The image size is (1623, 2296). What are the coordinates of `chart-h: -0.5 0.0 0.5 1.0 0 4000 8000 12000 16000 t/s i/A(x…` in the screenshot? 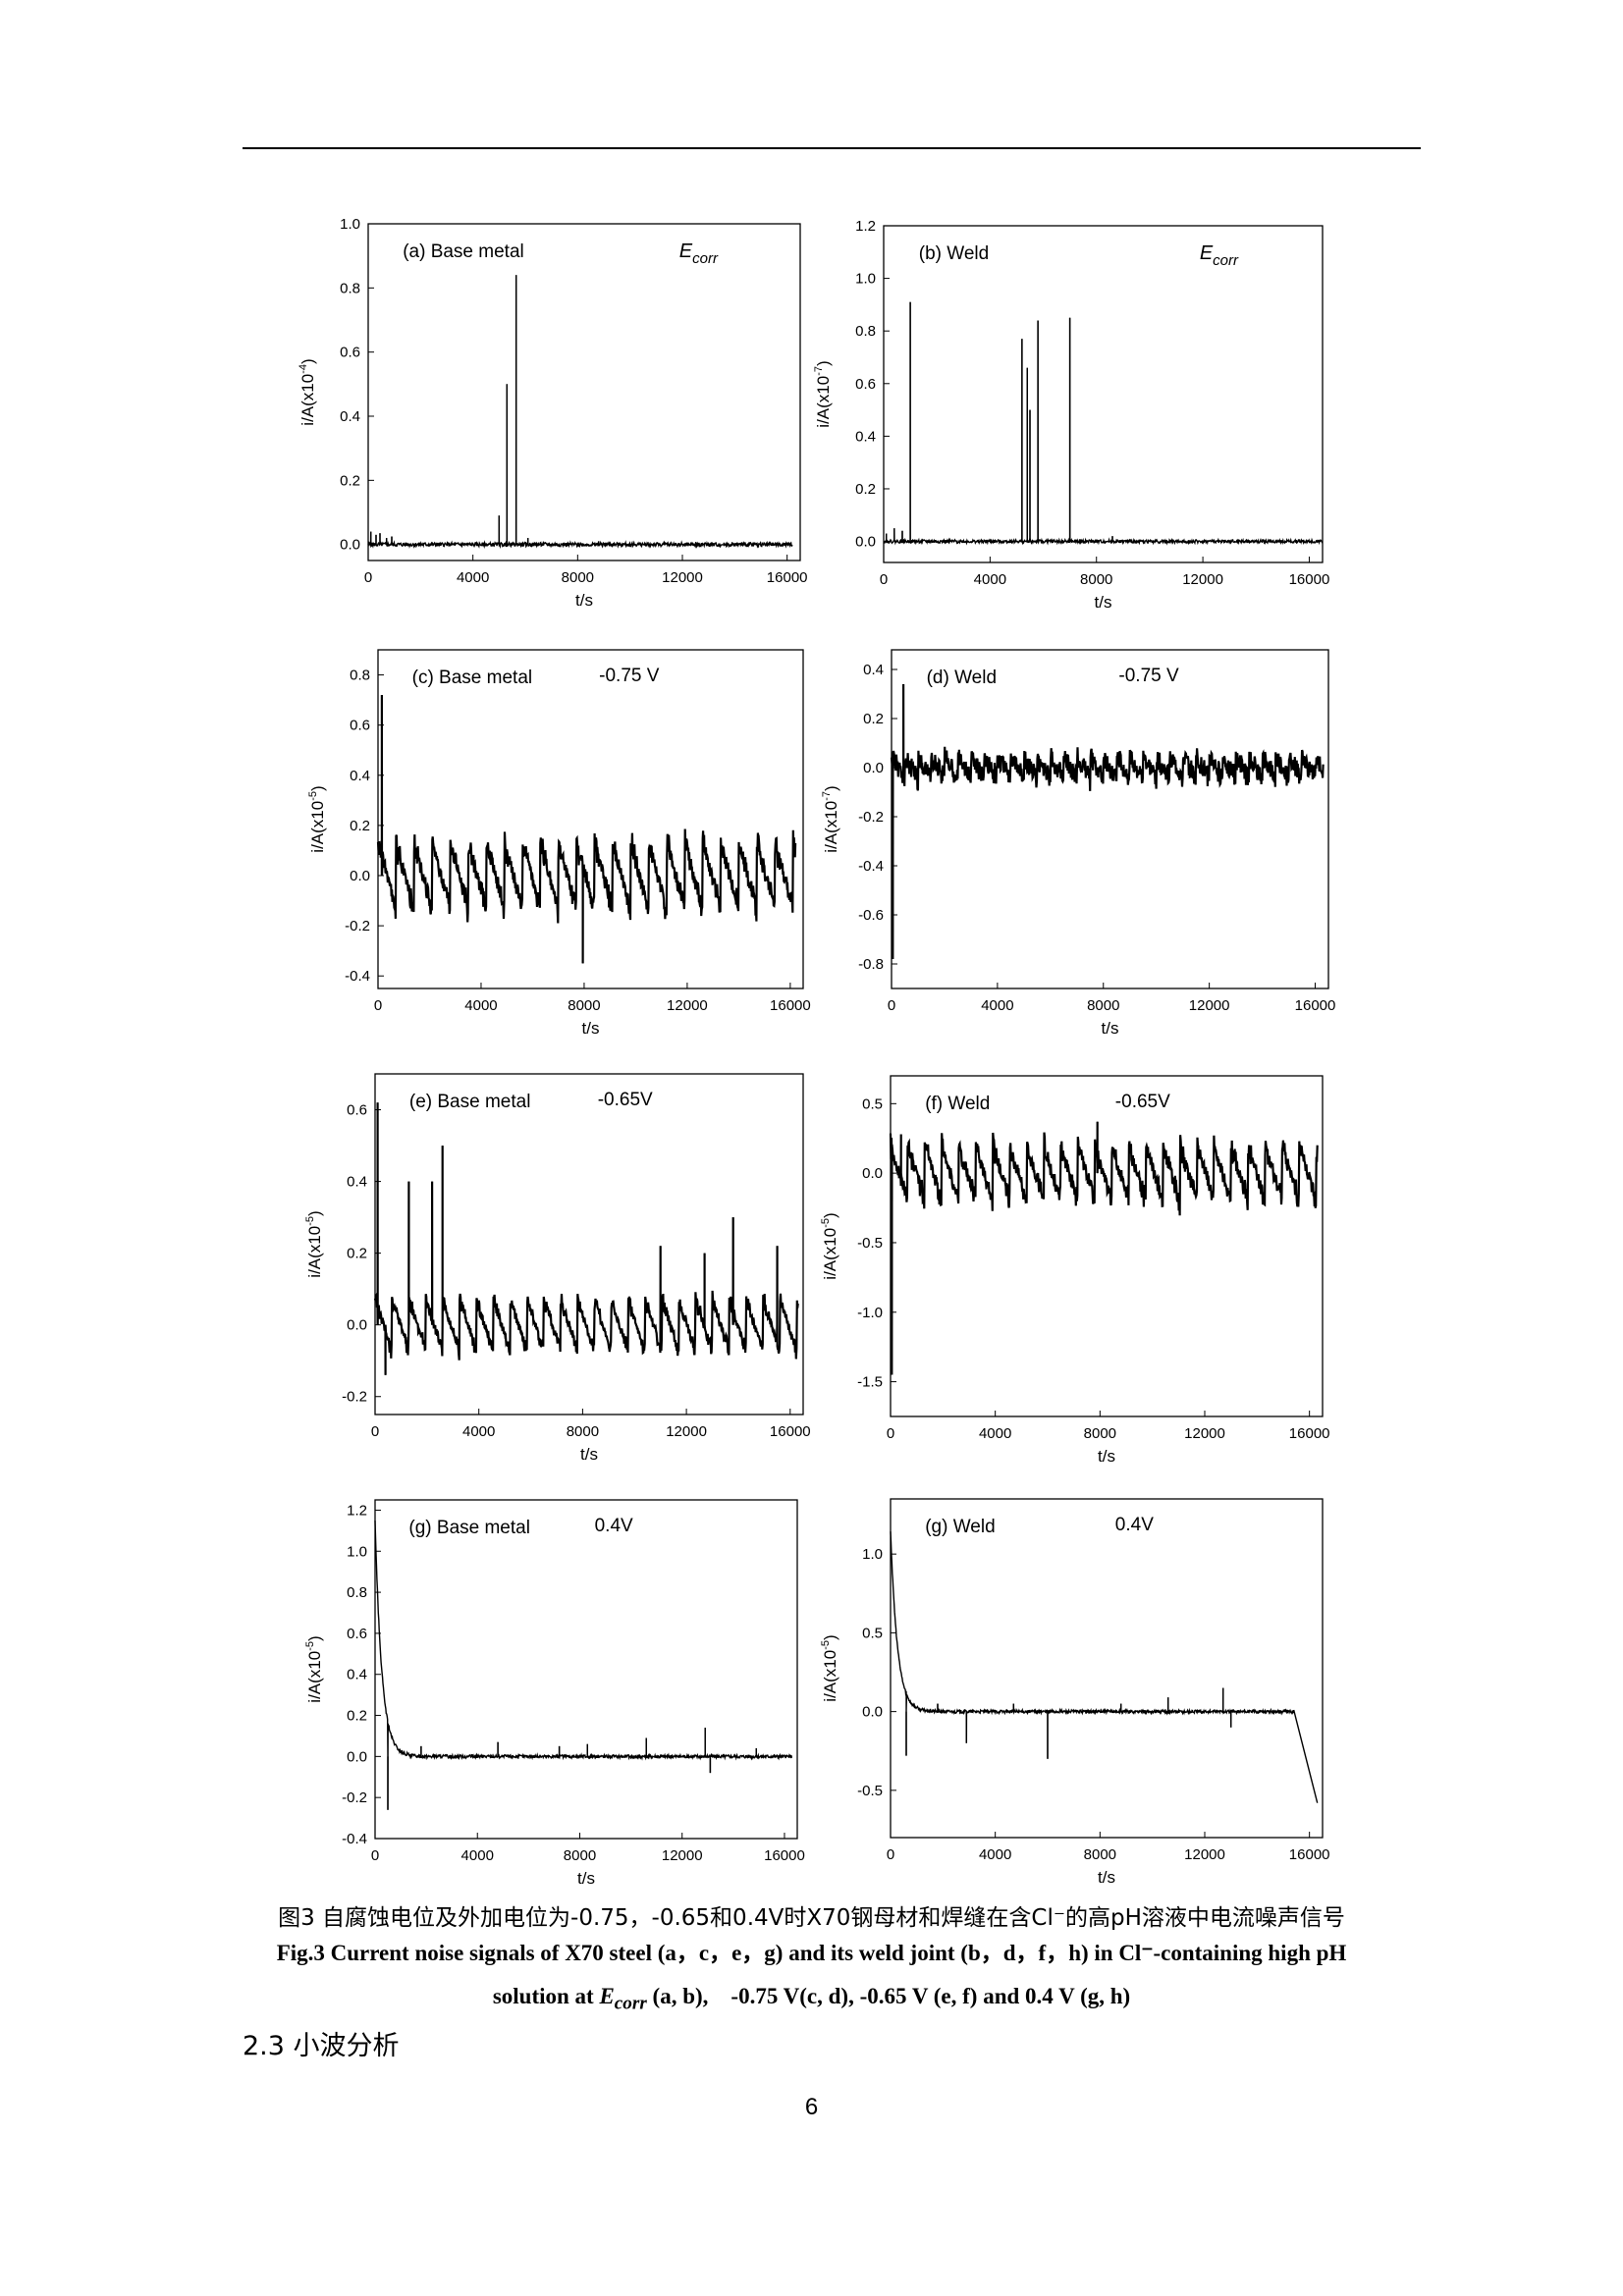 It's located at (1075, 1692).